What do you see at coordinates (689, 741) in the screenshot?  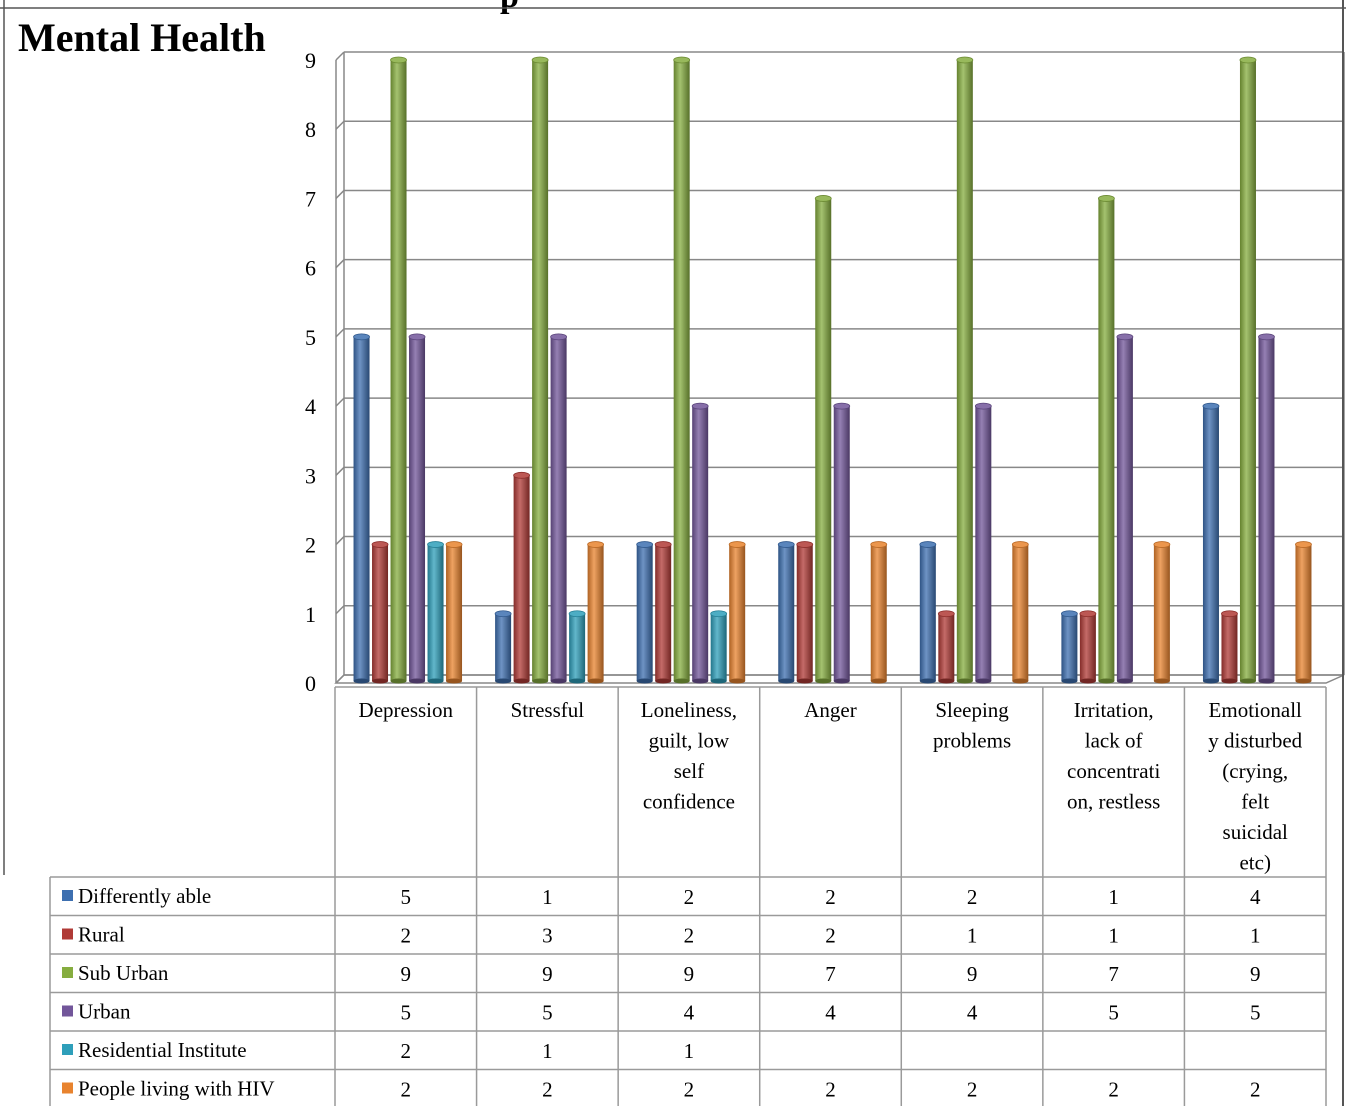 I see `category-label-line: guilt, low` at bounding box center [689, 741].